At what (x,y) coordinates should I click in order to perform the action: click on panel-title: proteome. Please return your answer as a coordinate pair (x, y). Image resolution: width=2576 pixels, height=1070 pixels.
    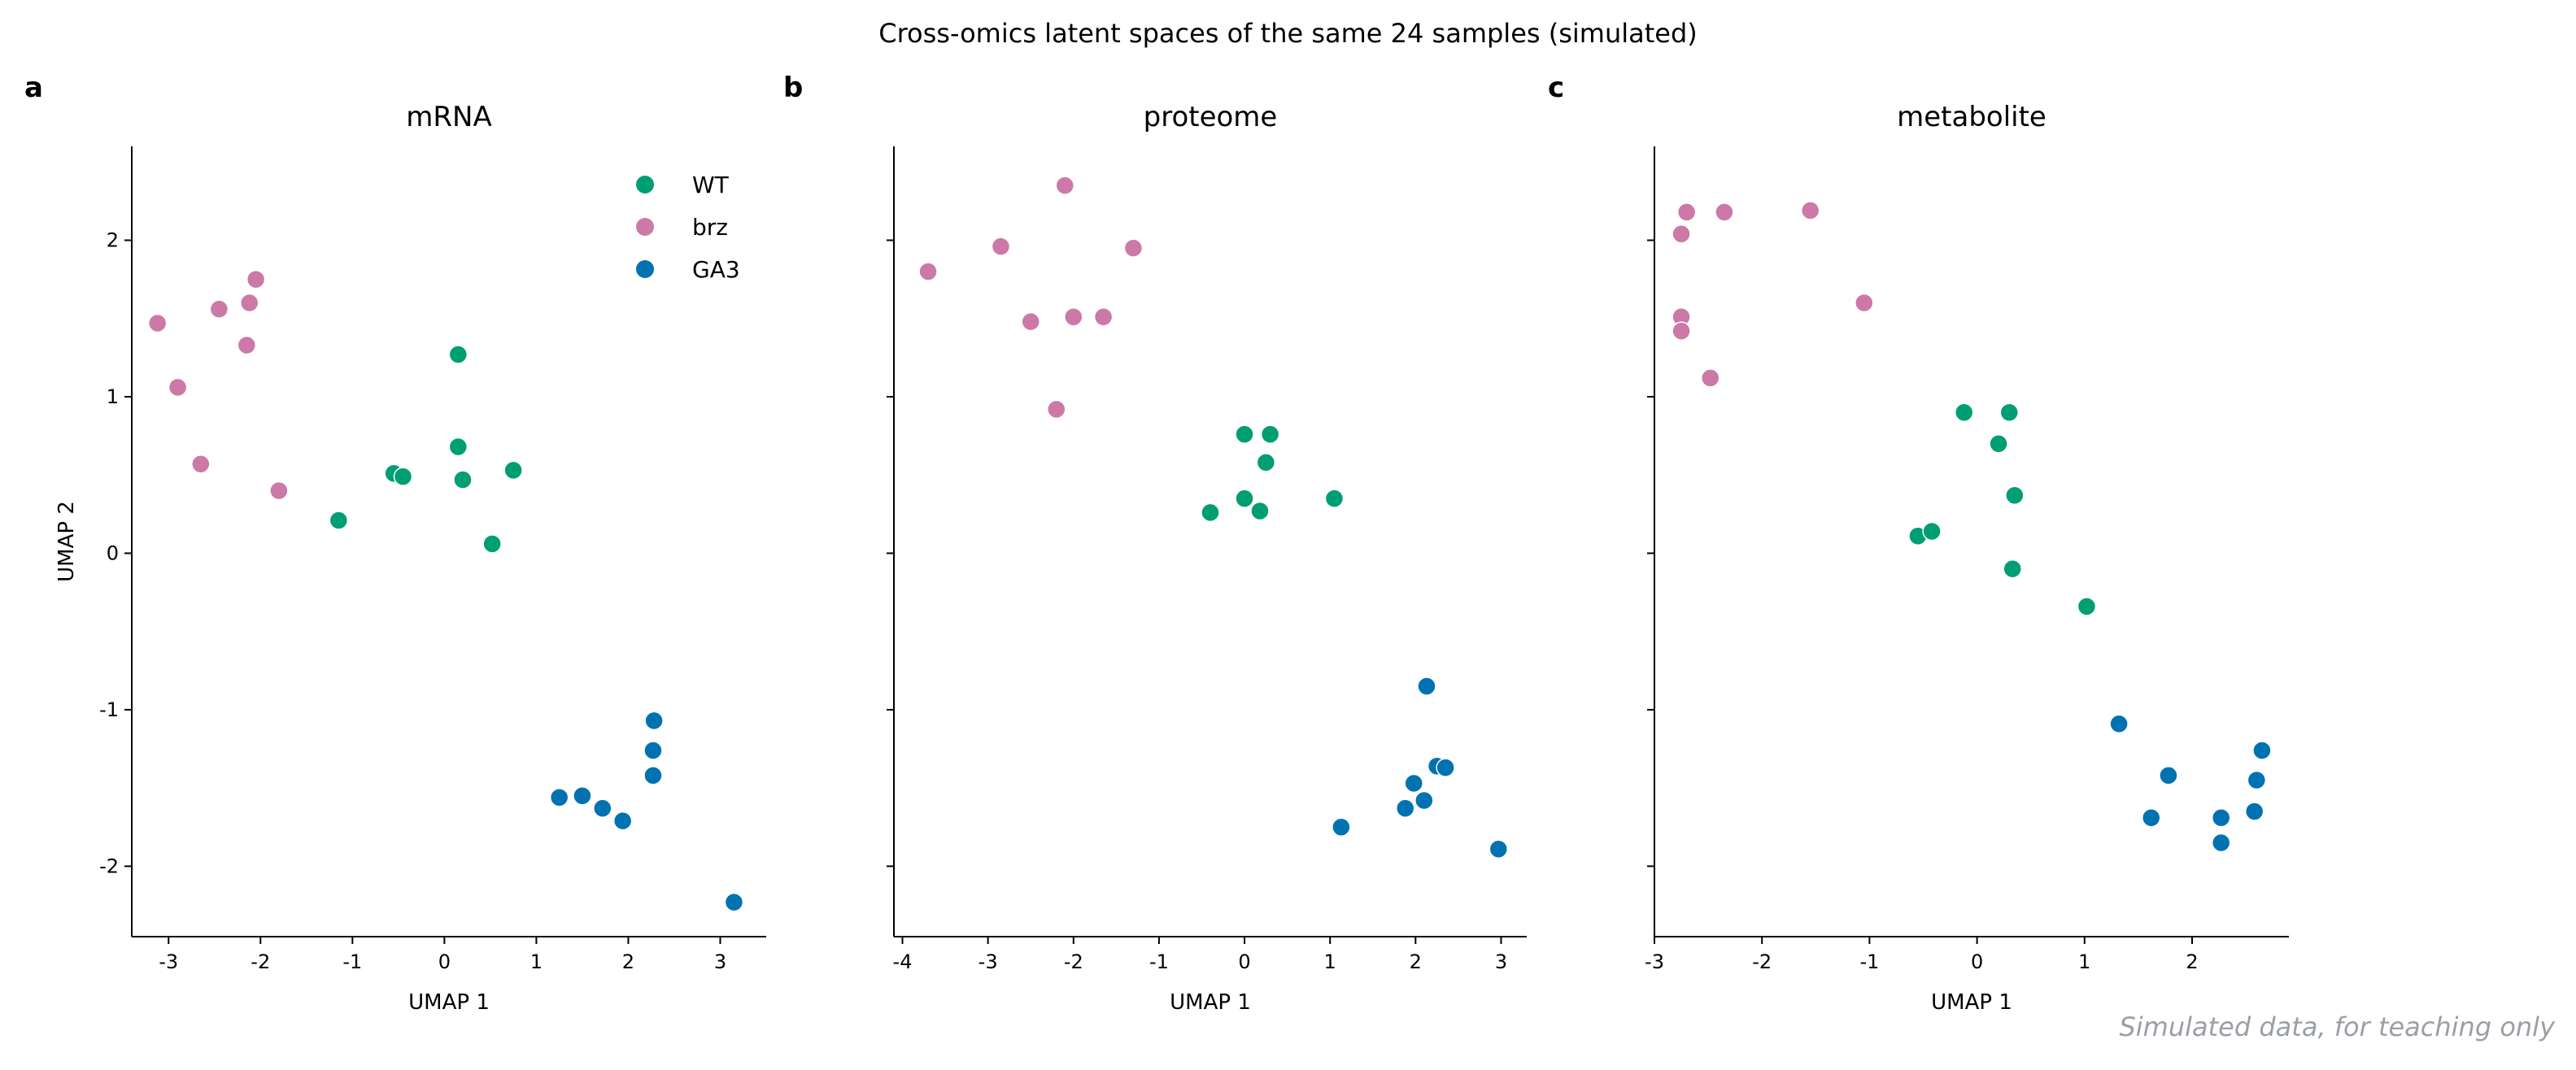
    Looking at the image, I should click on (1211, 117).